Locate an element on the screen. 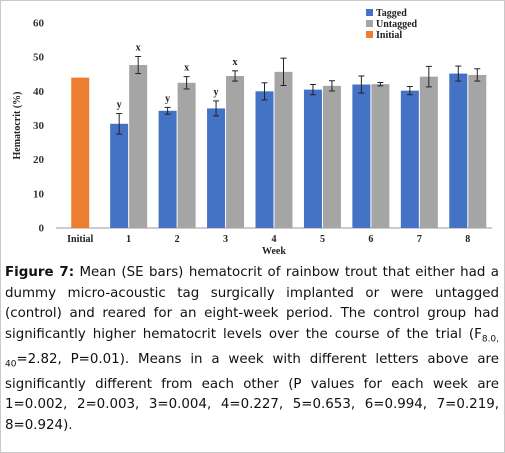 The height and width of the screenshot is (453, 505). y-axis-title: Hematocrit (%) is located at coordinates (17, 125).